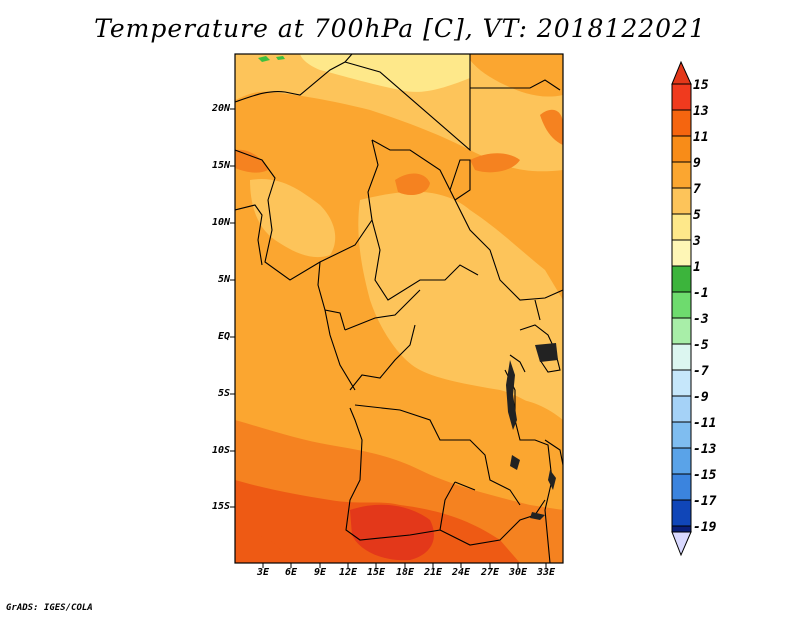 The height and width of the screenshot is (618, 800). What do you see at coordinates (49, 608) in the screenshot?
I see `credit-text: GrADS: IGES/COLA` at bounding box center [49, 608].